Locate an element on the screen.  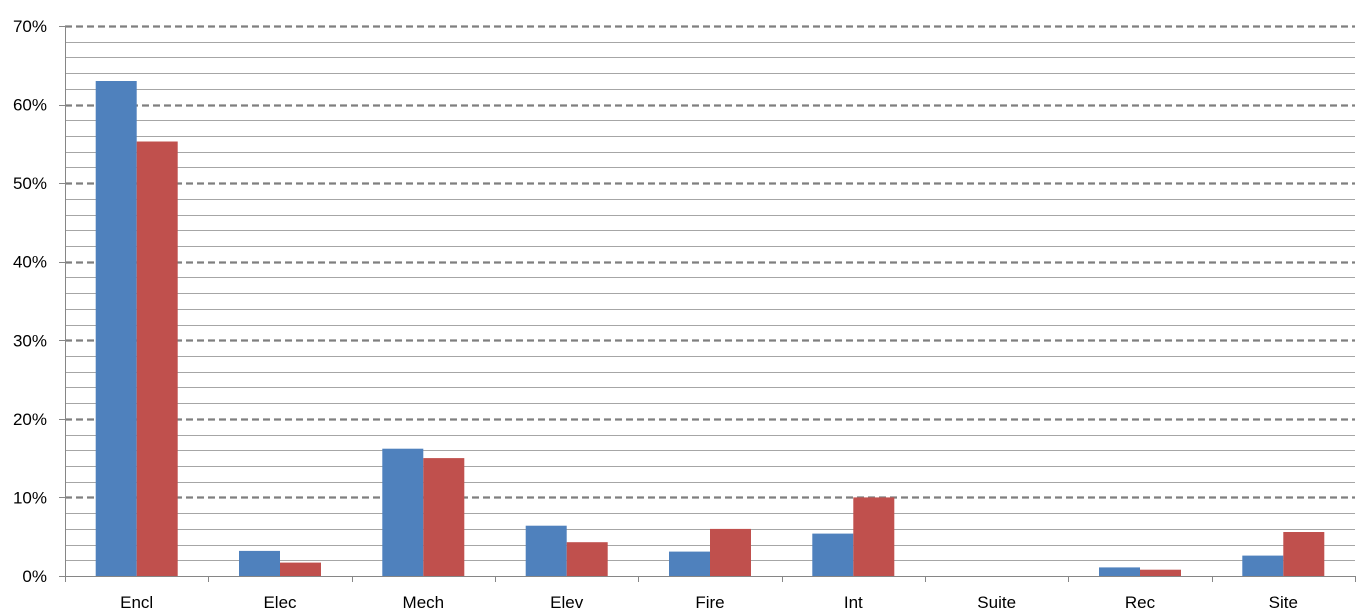
y-axis-tick-labels: 0% 10% 20% 30% 40% 50% 60% 70% is located at coordinates (30, 301).